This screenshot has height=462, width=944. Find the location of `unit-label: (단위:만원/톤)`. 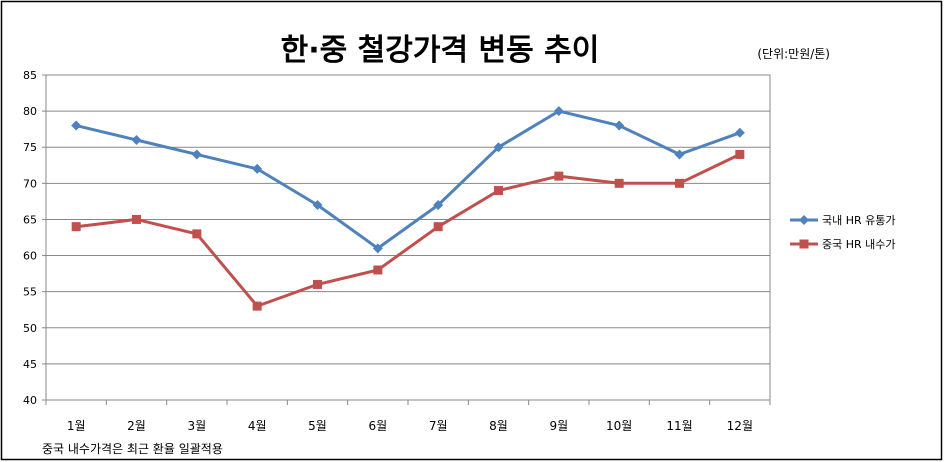

unit-label: (단위:만원/톤) is located at coordinates (793, 54).